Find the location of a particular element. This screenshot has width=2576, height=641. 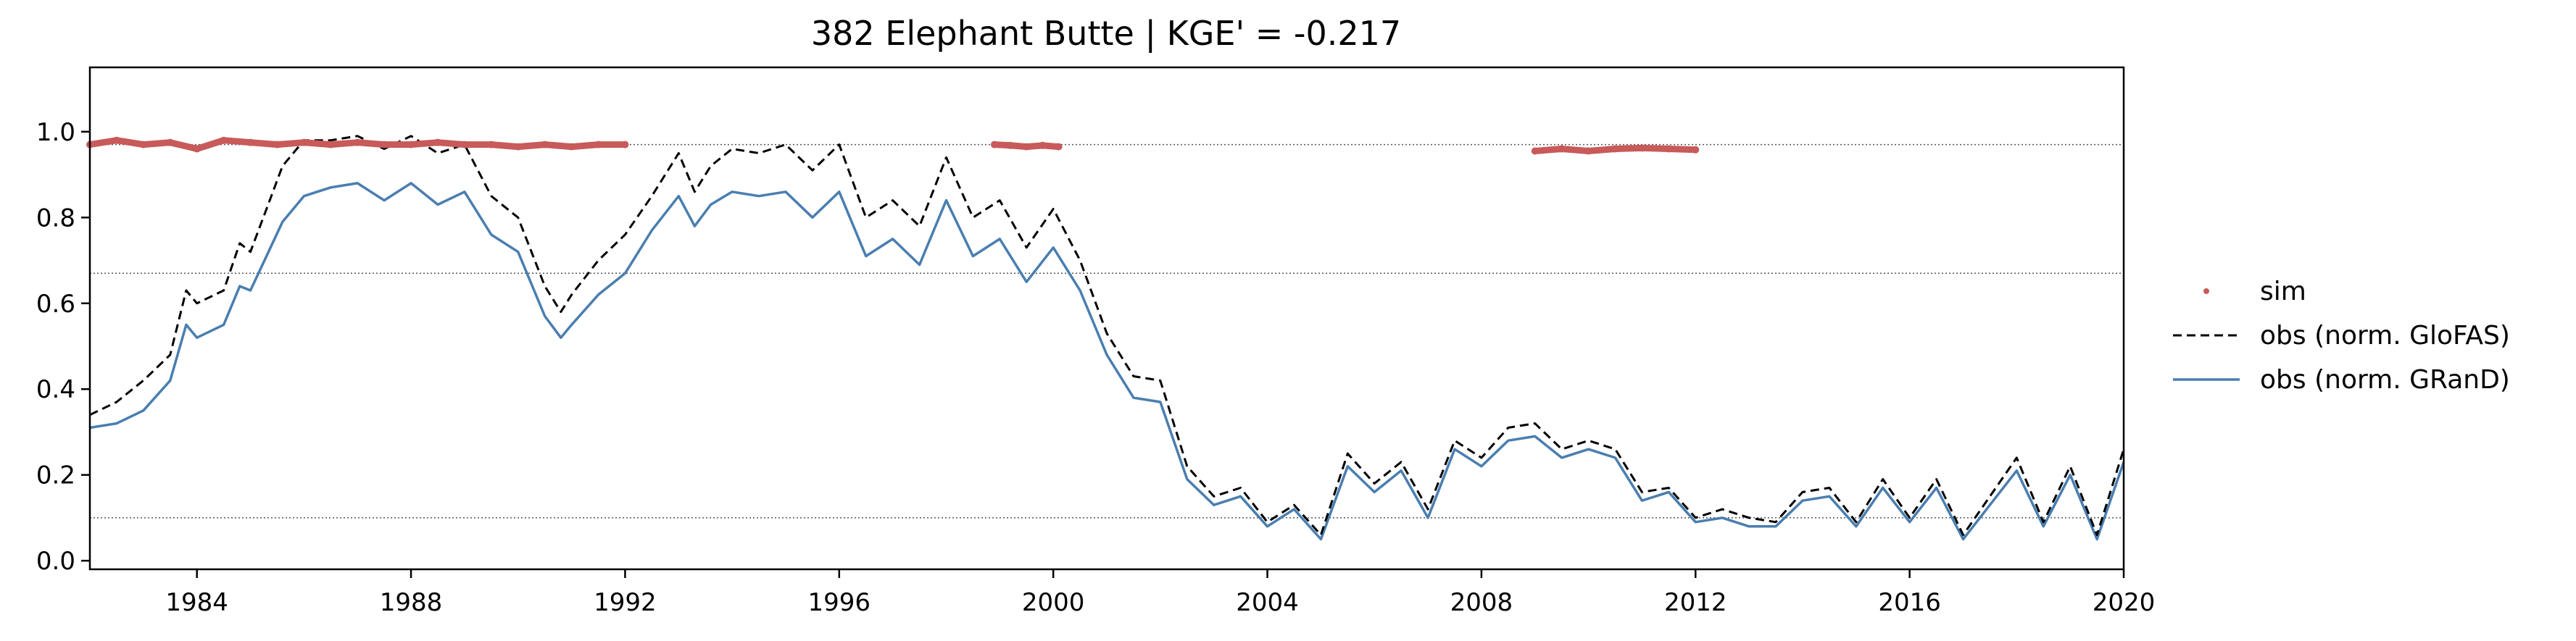

series-sim is located at coordinates (893, 145).